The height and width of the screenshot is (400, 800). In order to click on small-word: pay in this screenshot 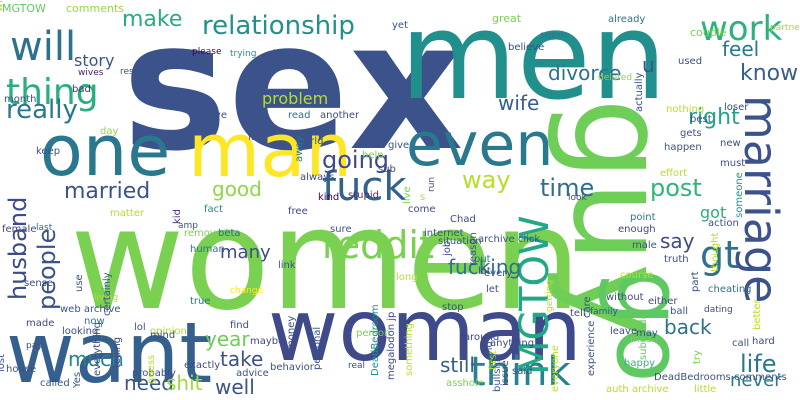, I will do `click(34, 346)`.